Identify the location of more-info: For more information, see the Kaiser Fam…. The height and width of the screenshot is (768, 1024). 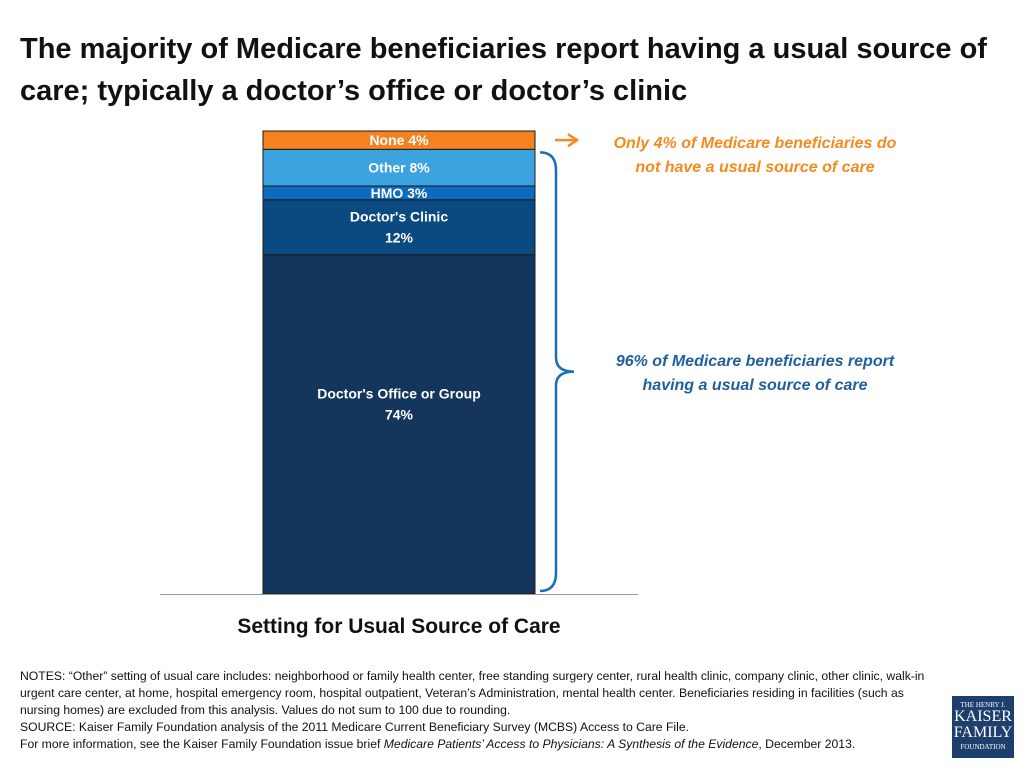
(438, 744).